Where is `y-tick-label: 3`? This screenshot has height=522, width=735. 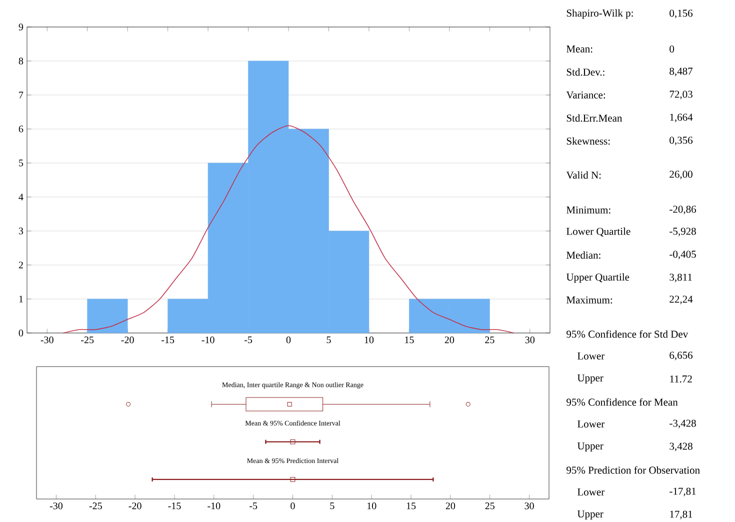 y-tick-label: 3 is located at coordinates (21, 231).